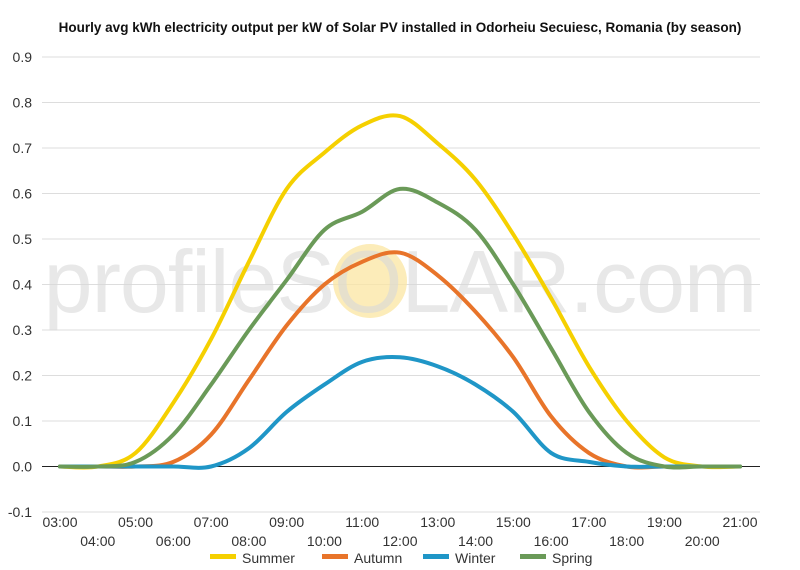 The width and height of the screenshot is (800, 570). I want to click on y-tick-label: 0.3, so click(23, 330).